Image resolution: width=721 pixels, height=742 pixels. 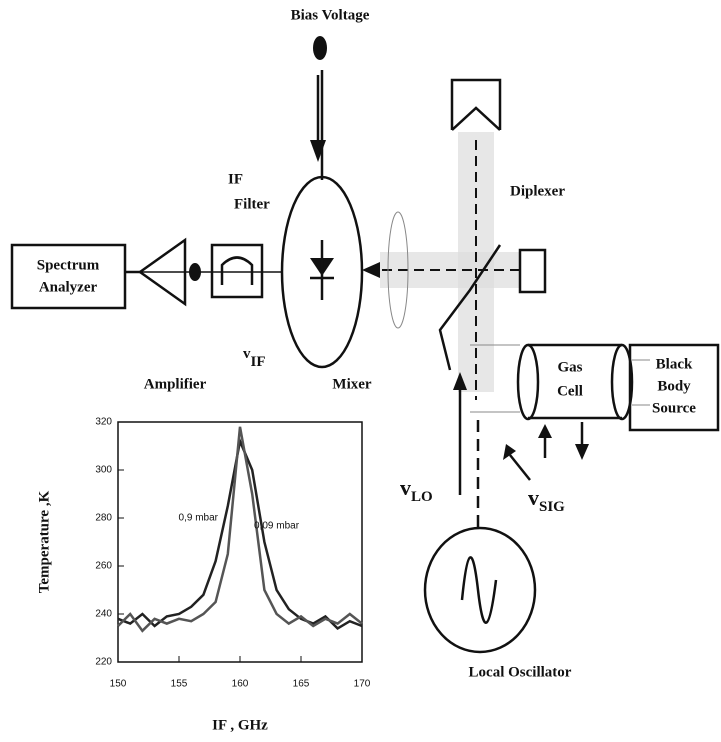 I want to click on y-tick-label: 220, so click(x=103, y=662).